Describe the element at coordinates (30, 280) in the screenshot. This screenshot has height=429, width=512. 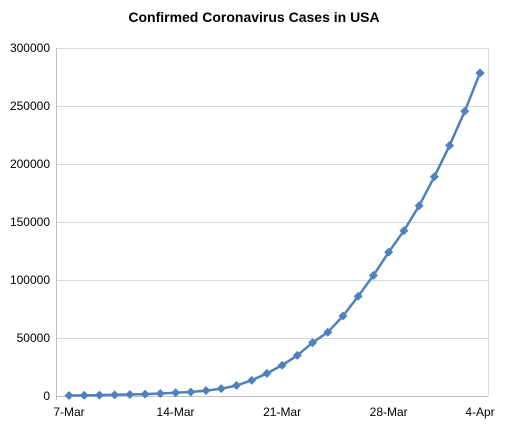
I see `y-tick-label: 100000` at that location.